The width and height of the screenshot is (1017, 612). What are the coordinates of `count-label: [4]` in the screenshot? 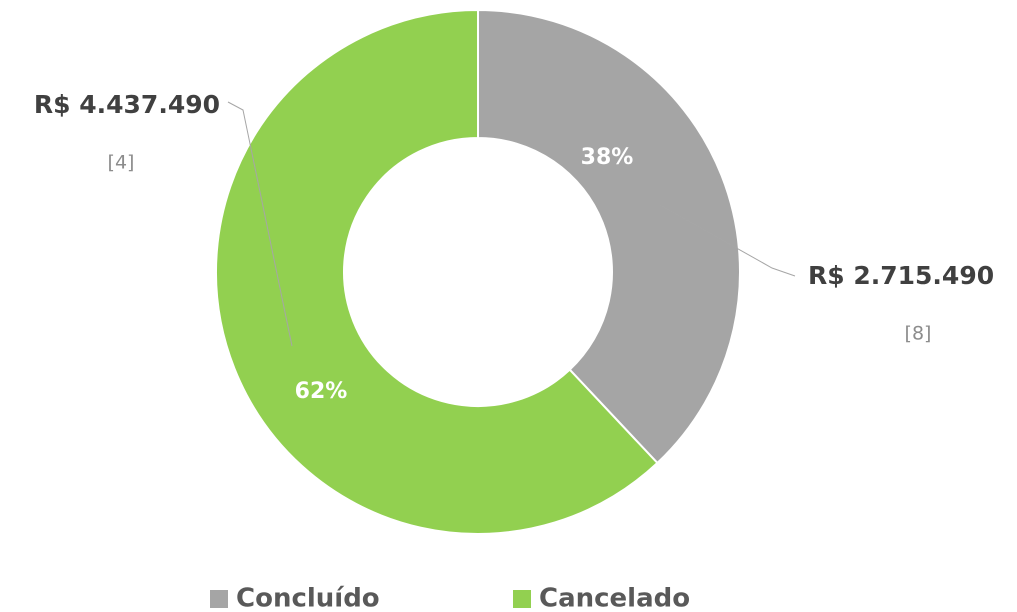 It's located at (121, 163).